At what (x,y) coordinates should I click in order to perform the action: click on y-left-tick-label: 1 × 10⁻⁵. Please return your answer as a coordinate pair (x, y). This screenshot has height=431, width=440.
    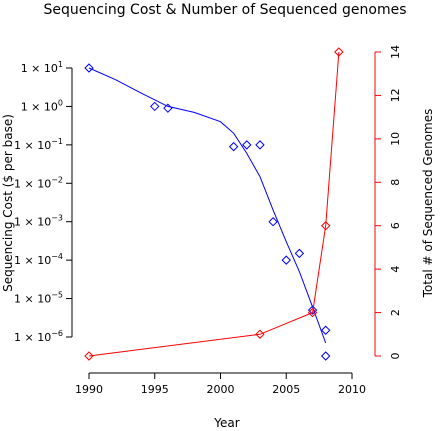
    Looking at the image, I should click on (38, 298).